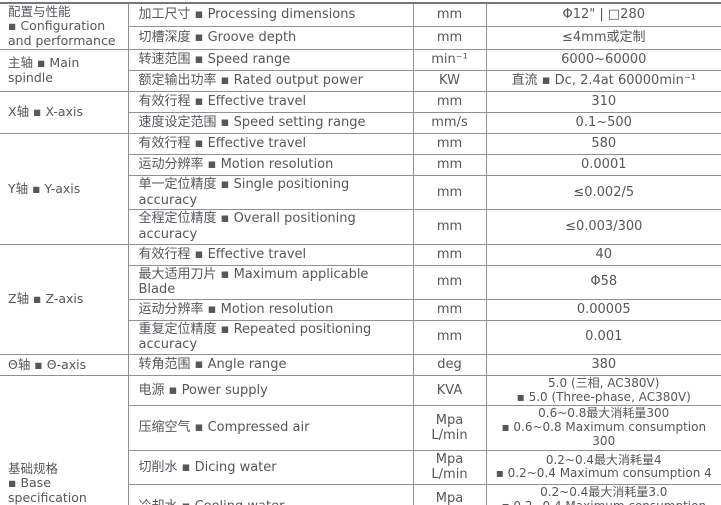 This screenshot has width=721, height=505. What do you see at coordinates (449, 123) in the screenshot?
I see `unit-cell: mm/s` at bounding box center [449, 123].